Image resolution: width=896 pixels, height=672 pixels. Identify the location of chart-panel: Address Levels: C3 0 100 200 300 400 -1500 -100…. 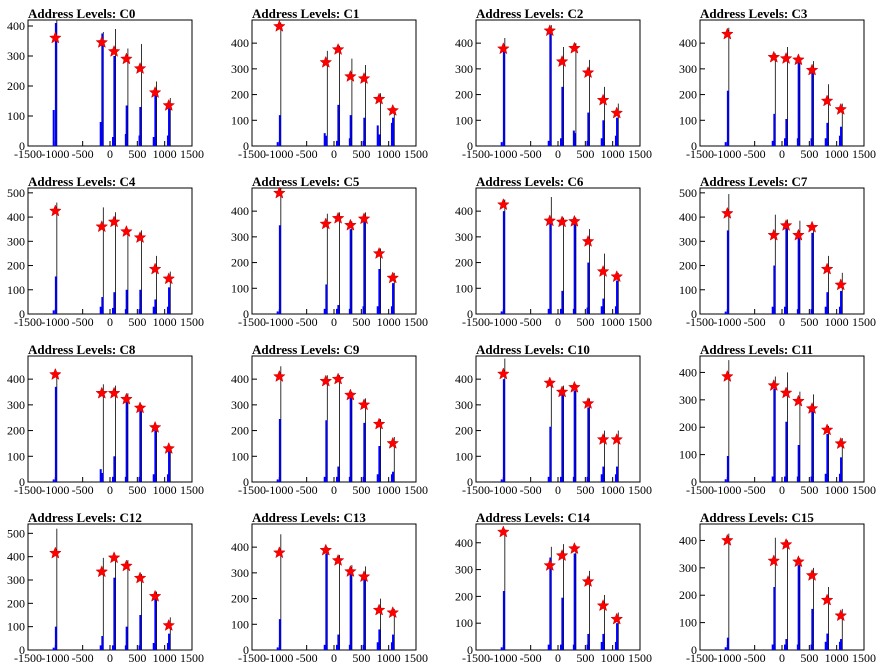
(784, 84).